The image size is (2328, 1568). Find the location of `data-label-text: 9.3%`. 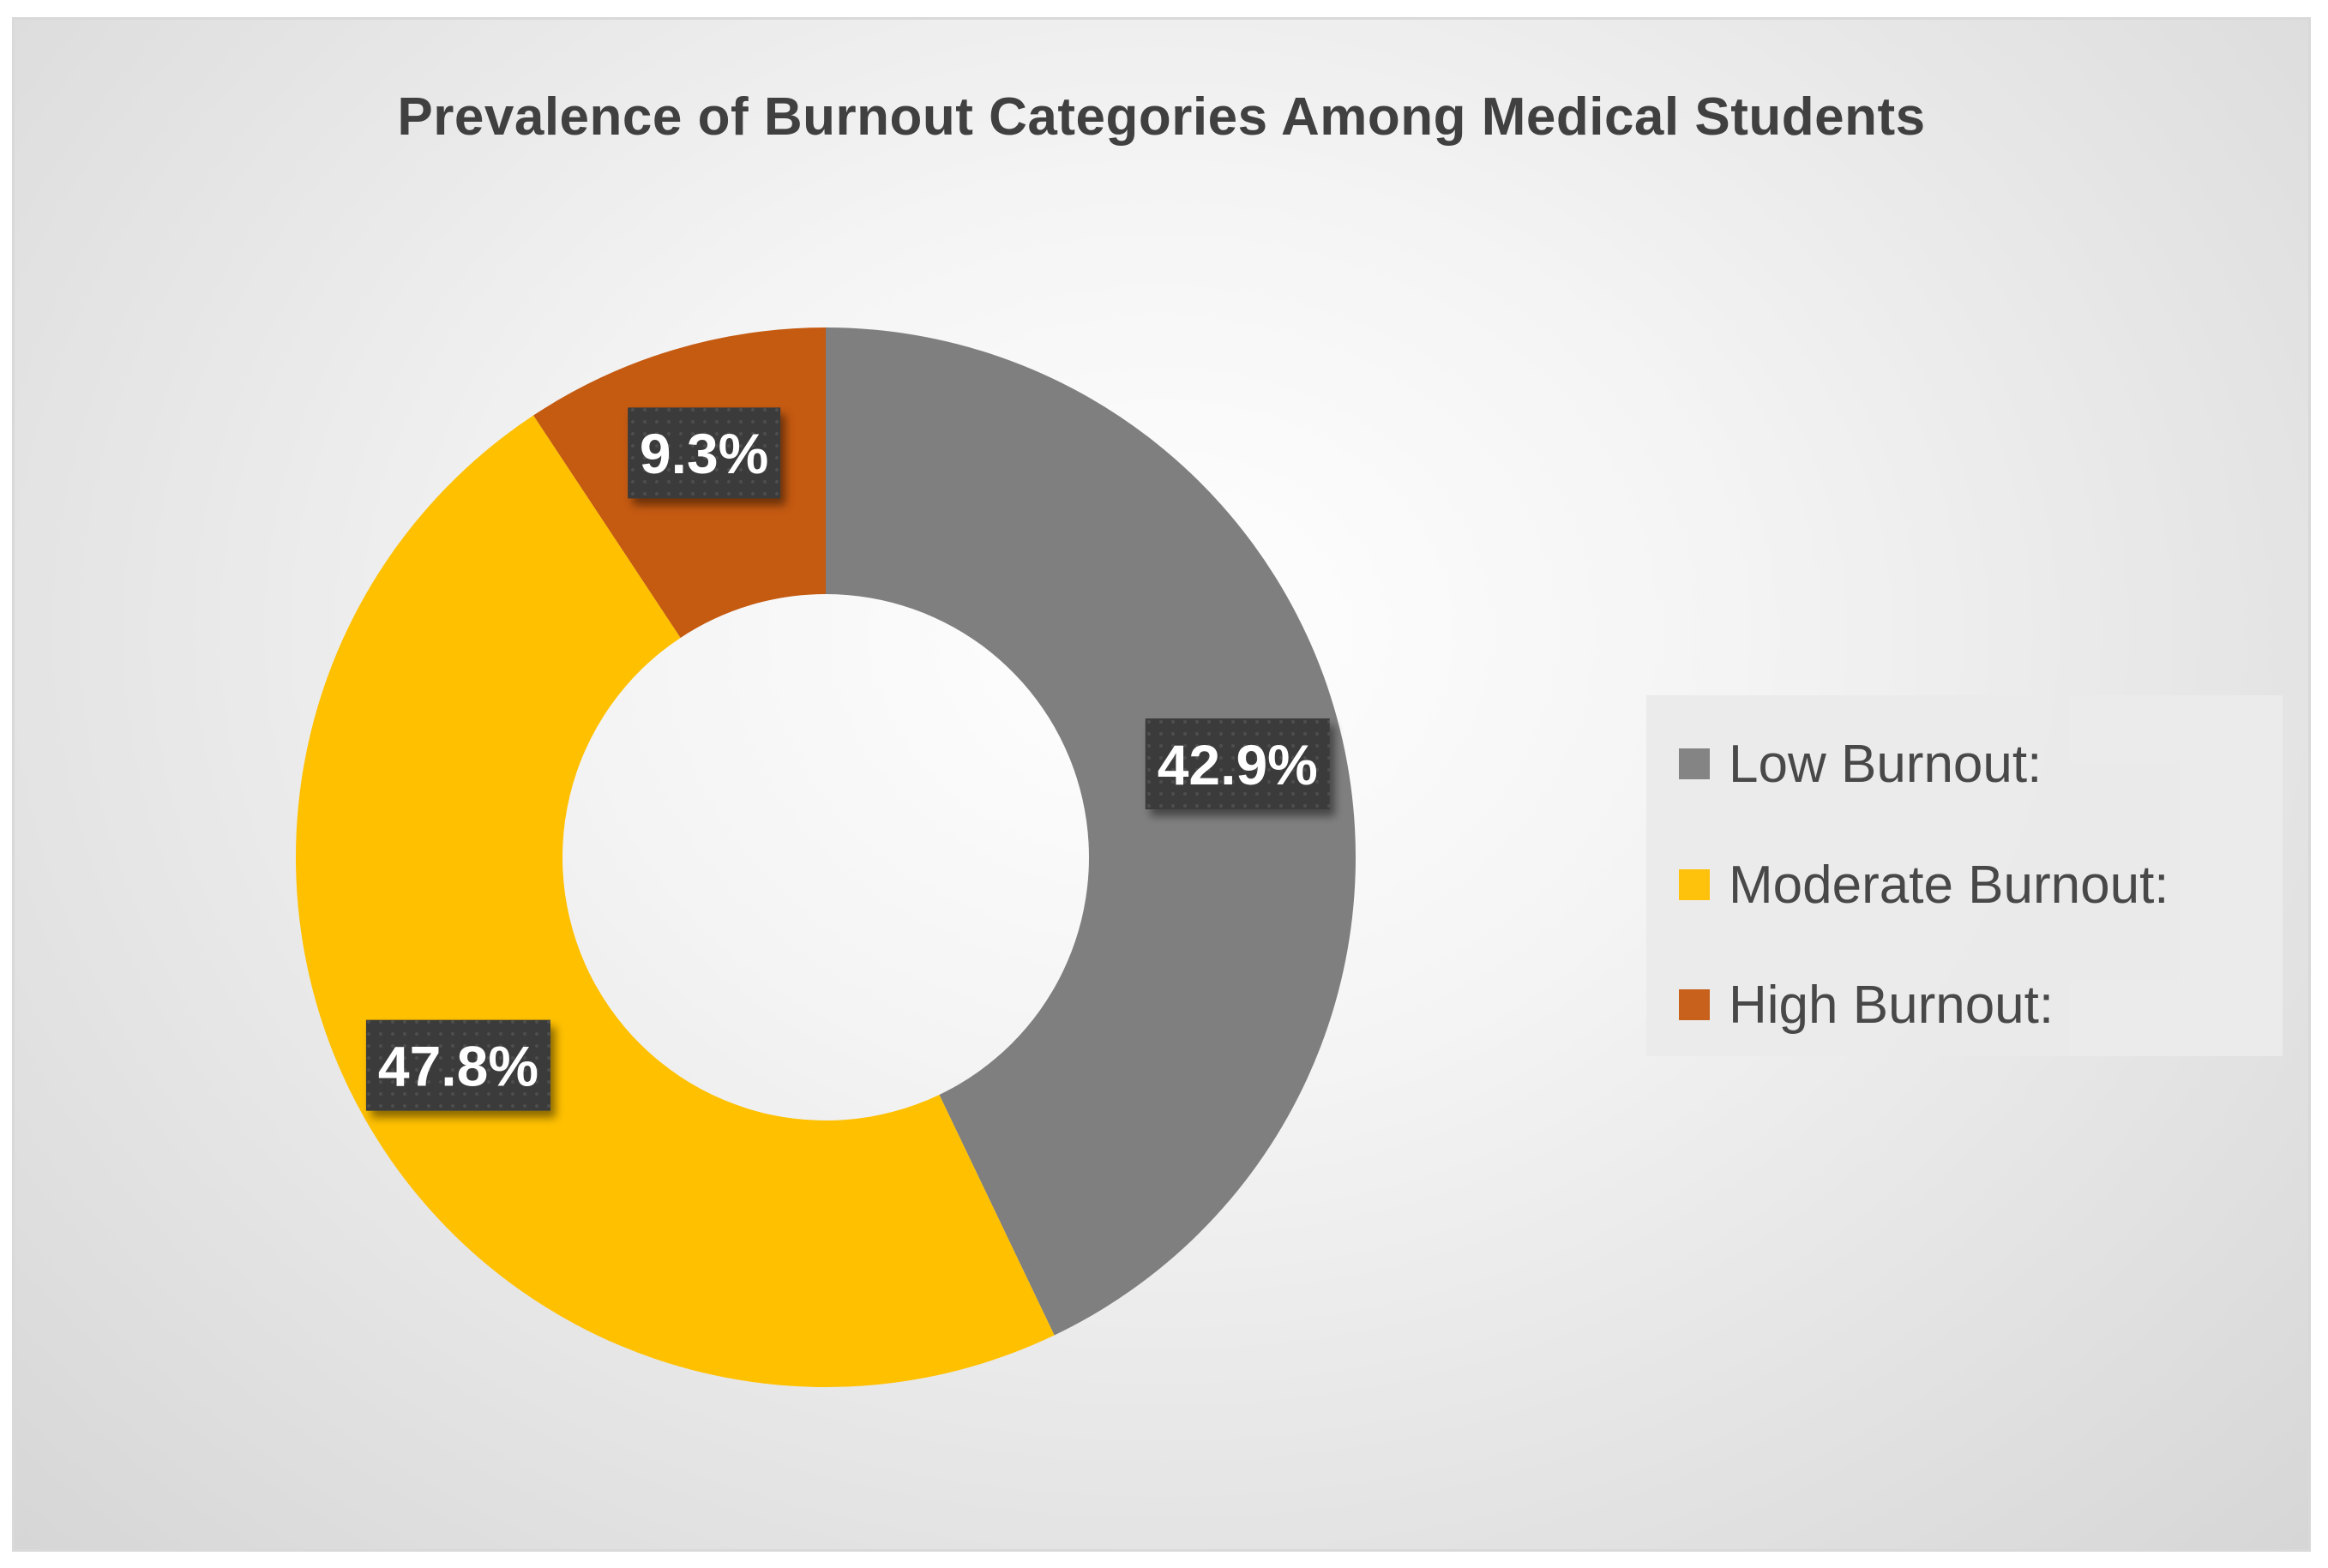

data-label-text: 9.3% is located at coordinates (704, 453).